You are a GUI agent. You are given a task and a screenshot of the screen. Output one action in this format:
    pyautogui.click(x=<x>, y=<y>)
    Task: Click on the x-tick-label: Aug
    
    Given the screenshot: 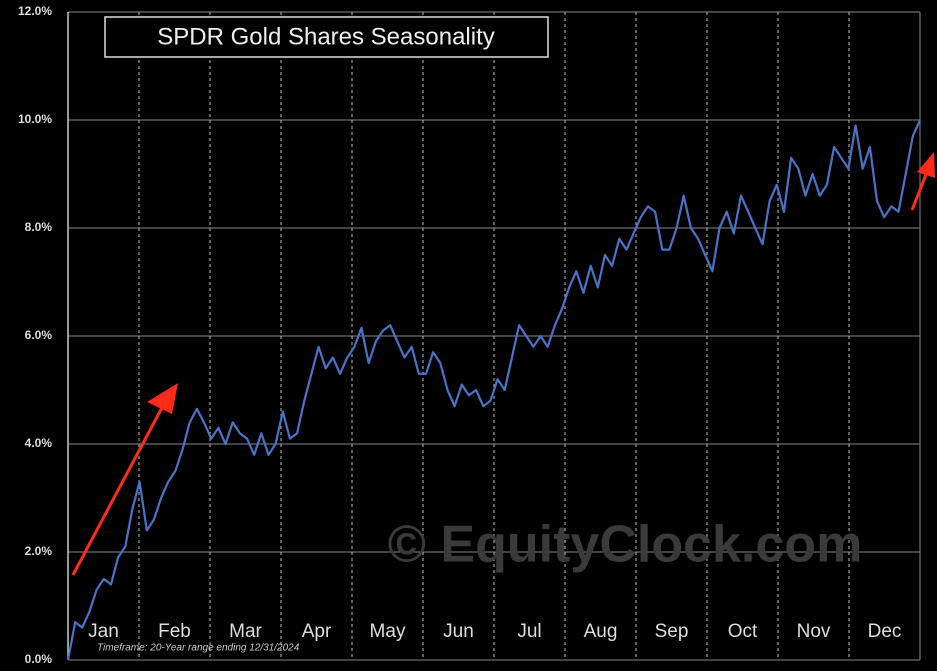 What is the action you would take?
    pyautogui.click(x=601, y=631)
    